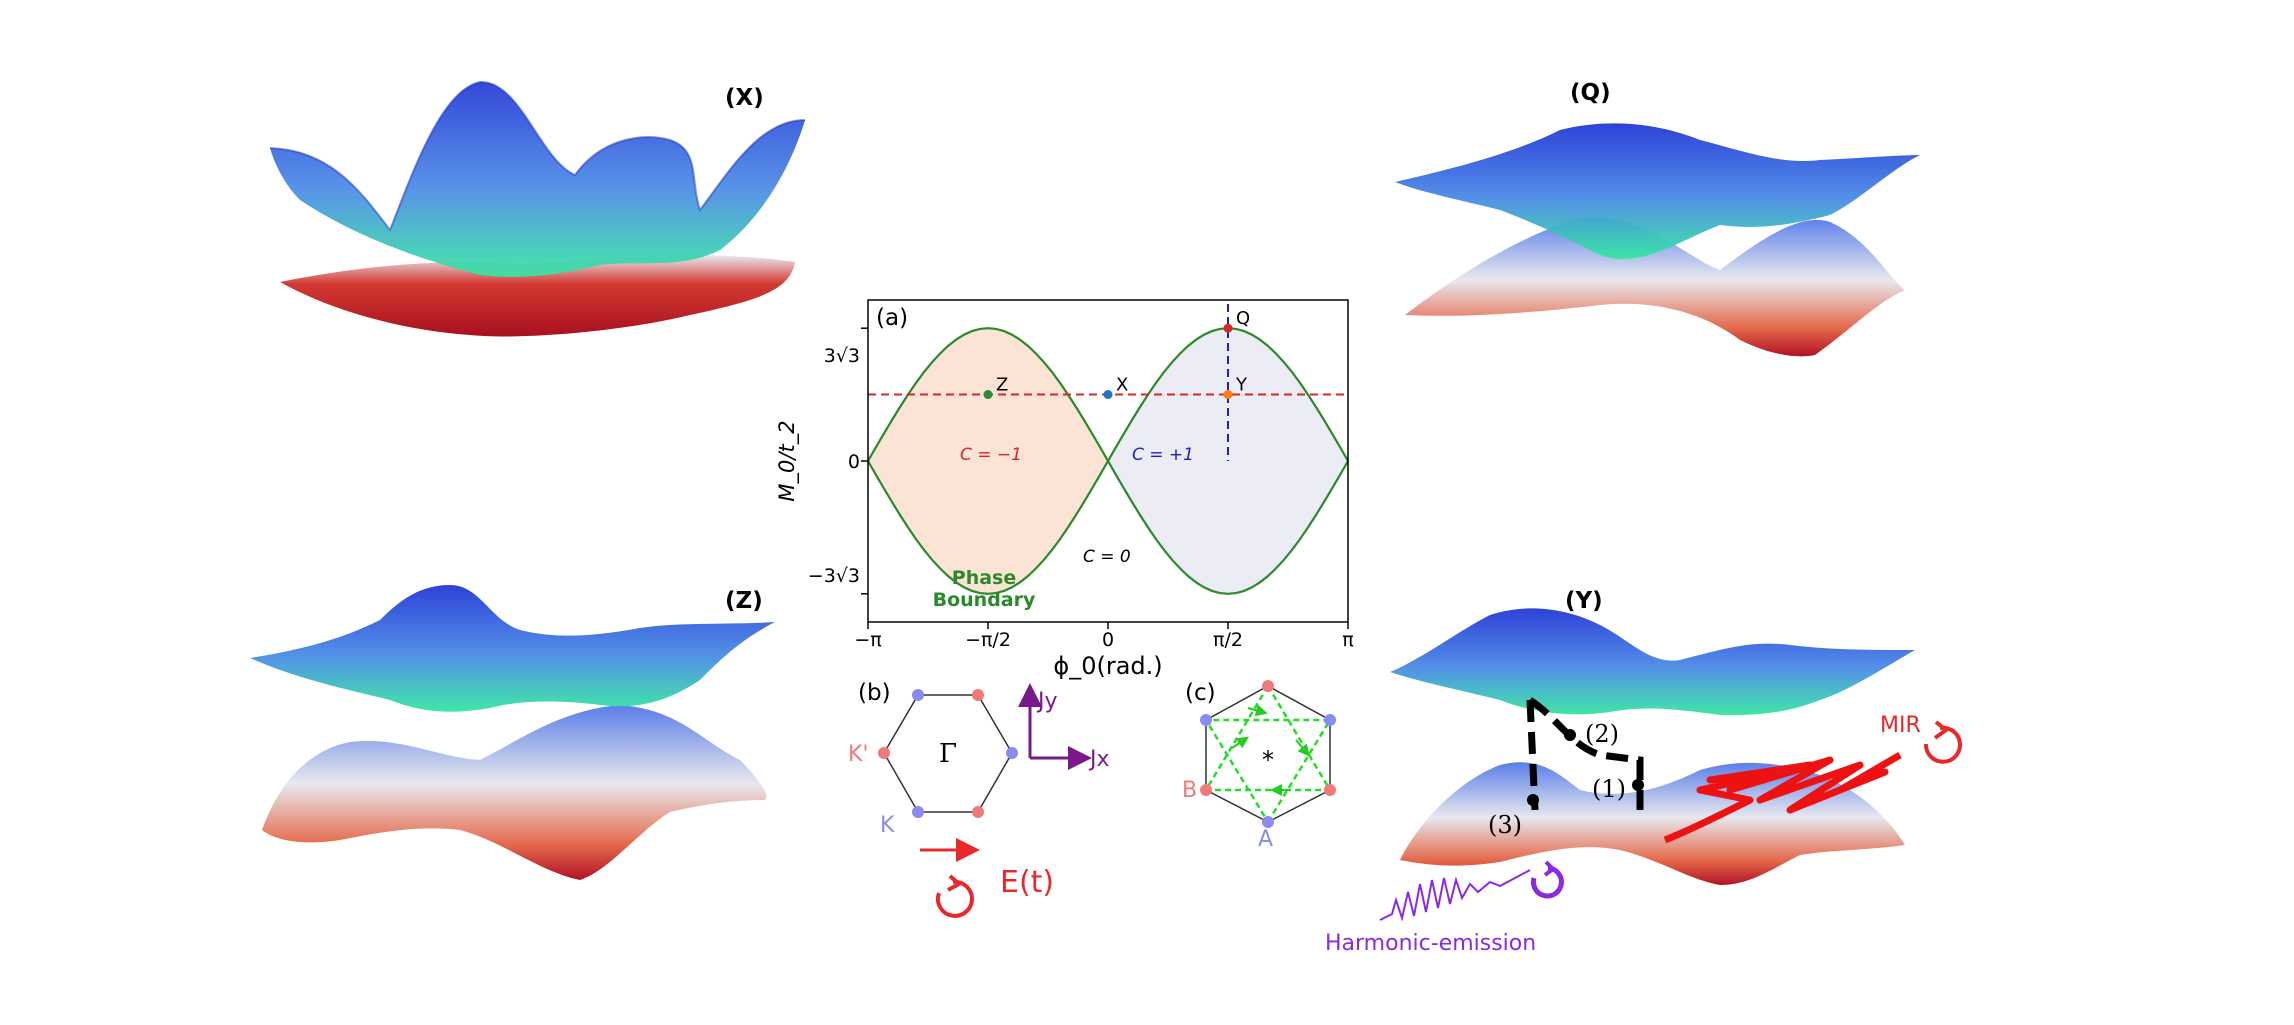 The image size is (2294, 1025). I want to click on panel-y-label: (Y), so click(1584, 601).